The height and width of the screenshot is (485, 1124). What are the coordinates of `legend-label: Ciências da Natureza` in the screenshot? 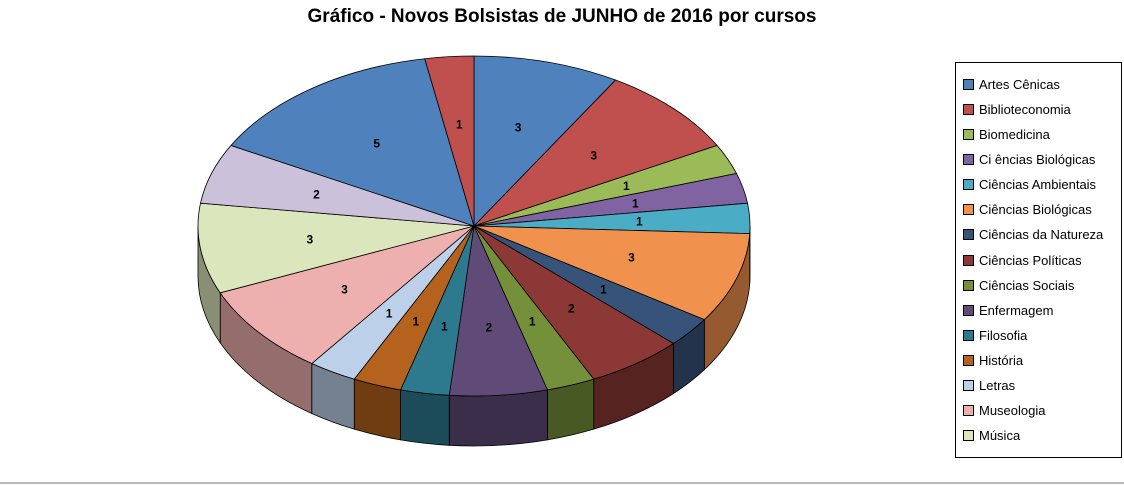 It's located at (1041, 235).